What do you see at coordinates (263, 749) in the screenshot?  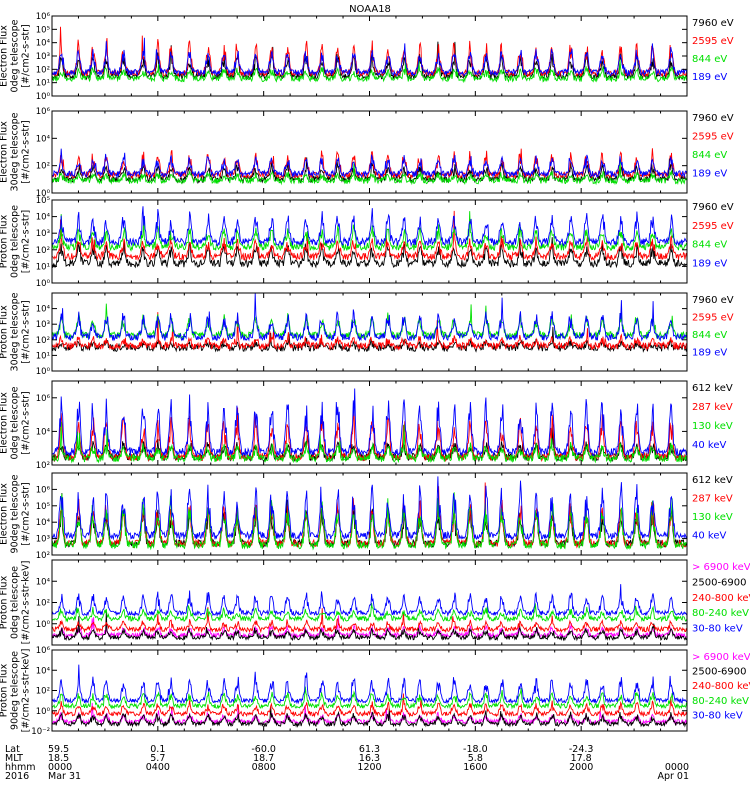 I see `x-tick-label: -60.0` at bounding box center [263, 749].